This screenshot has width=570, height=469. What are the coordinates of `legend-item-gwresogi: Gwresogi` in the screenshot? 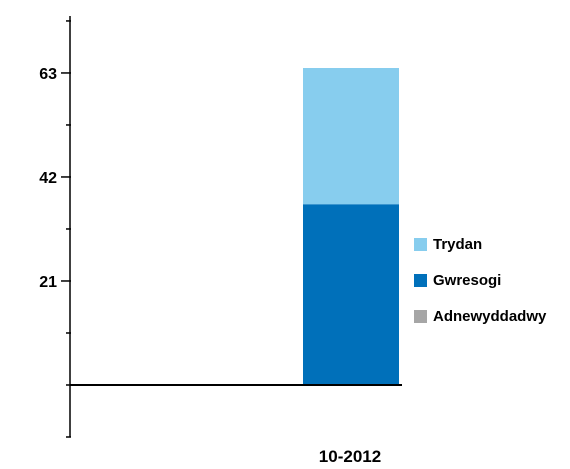 It's located at (480, 280).